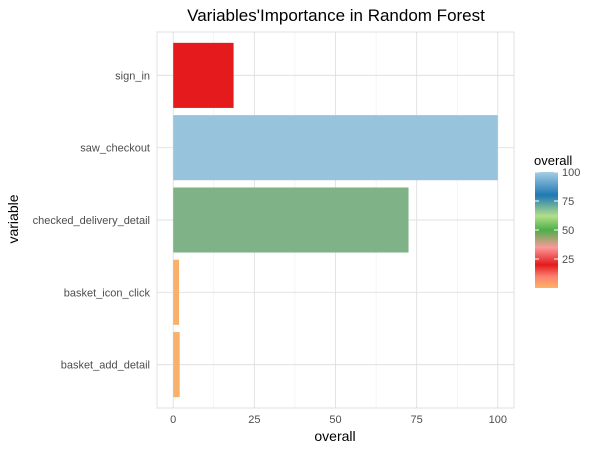 This screenshot has width=600, height=450. What do you see at coordinates (173, 420) in the screenshot?
I see `x-tick-label: 0` at bounding box center [173, 420].